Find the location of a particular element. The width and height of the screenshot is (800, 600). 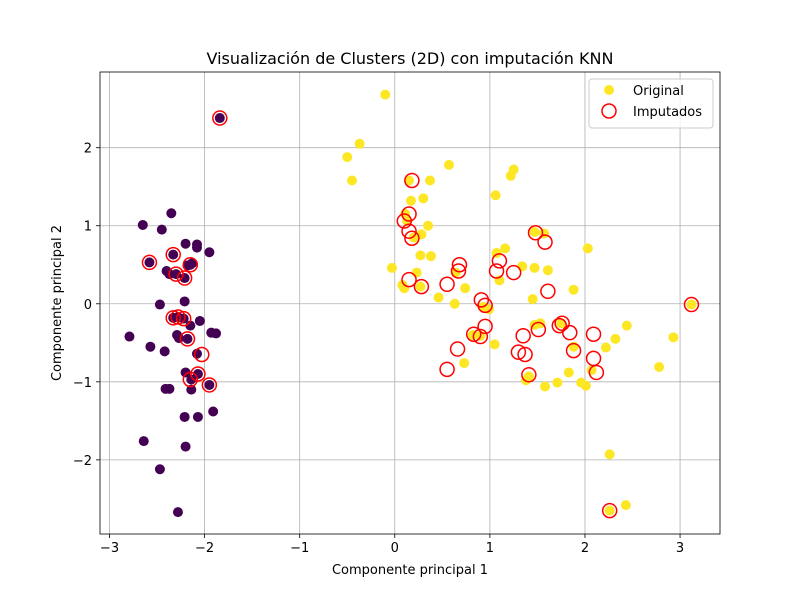

x-tick-label: −2 is located at coordinates (204, 548).